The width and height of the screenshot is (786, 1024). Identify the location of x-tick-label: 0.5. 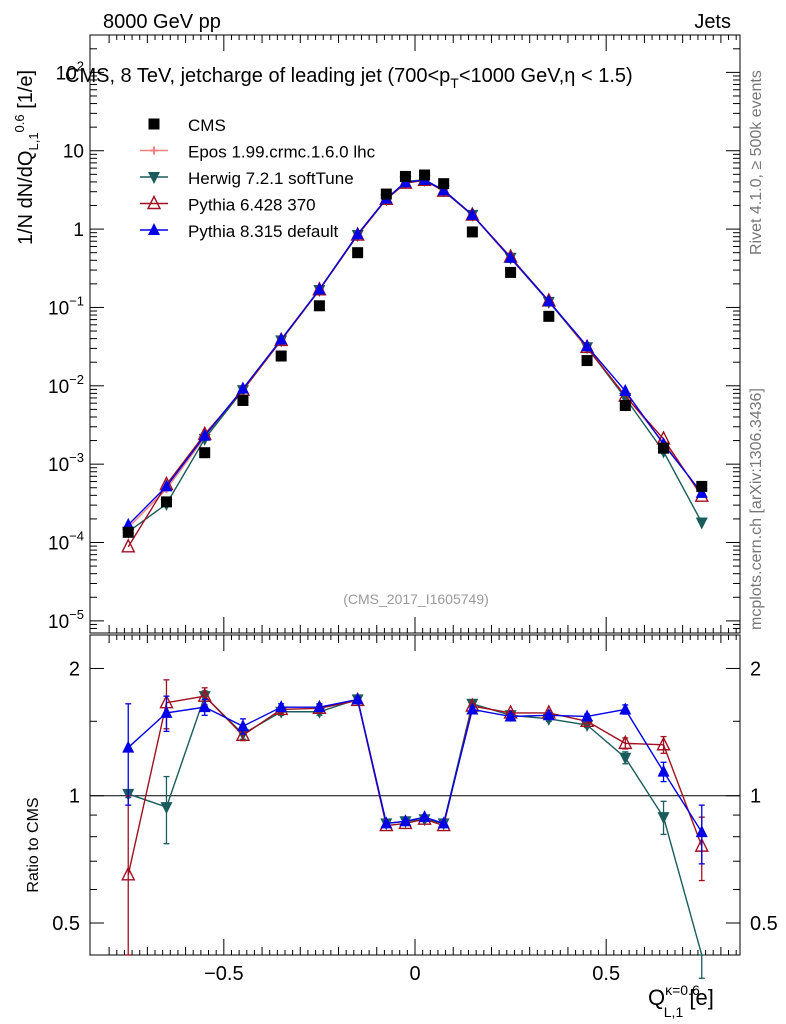
(606, 974).